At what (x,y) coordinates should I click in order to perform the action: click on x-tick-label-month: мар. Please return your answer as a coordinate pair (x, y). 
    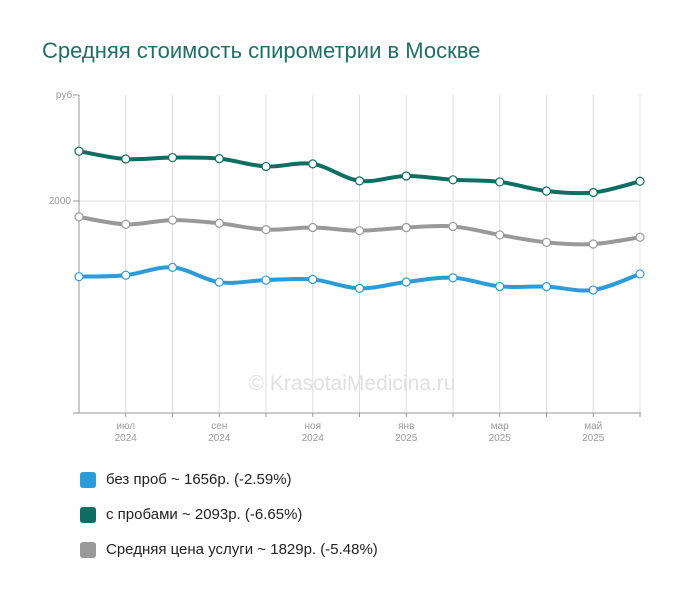
    Looking at the image, I should click on (500, 426).